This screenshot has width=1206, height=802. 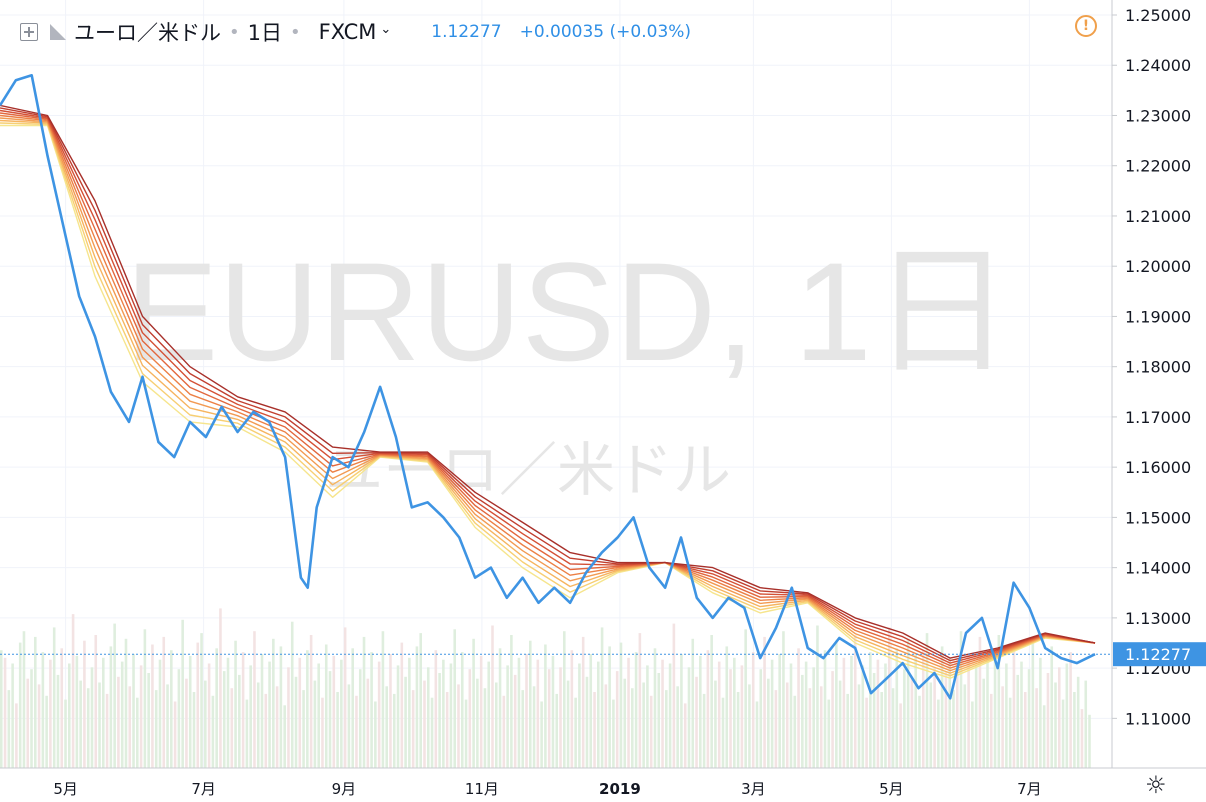 I want to click on price-tick-label: 1.23000, so click(x=1158, y=115).